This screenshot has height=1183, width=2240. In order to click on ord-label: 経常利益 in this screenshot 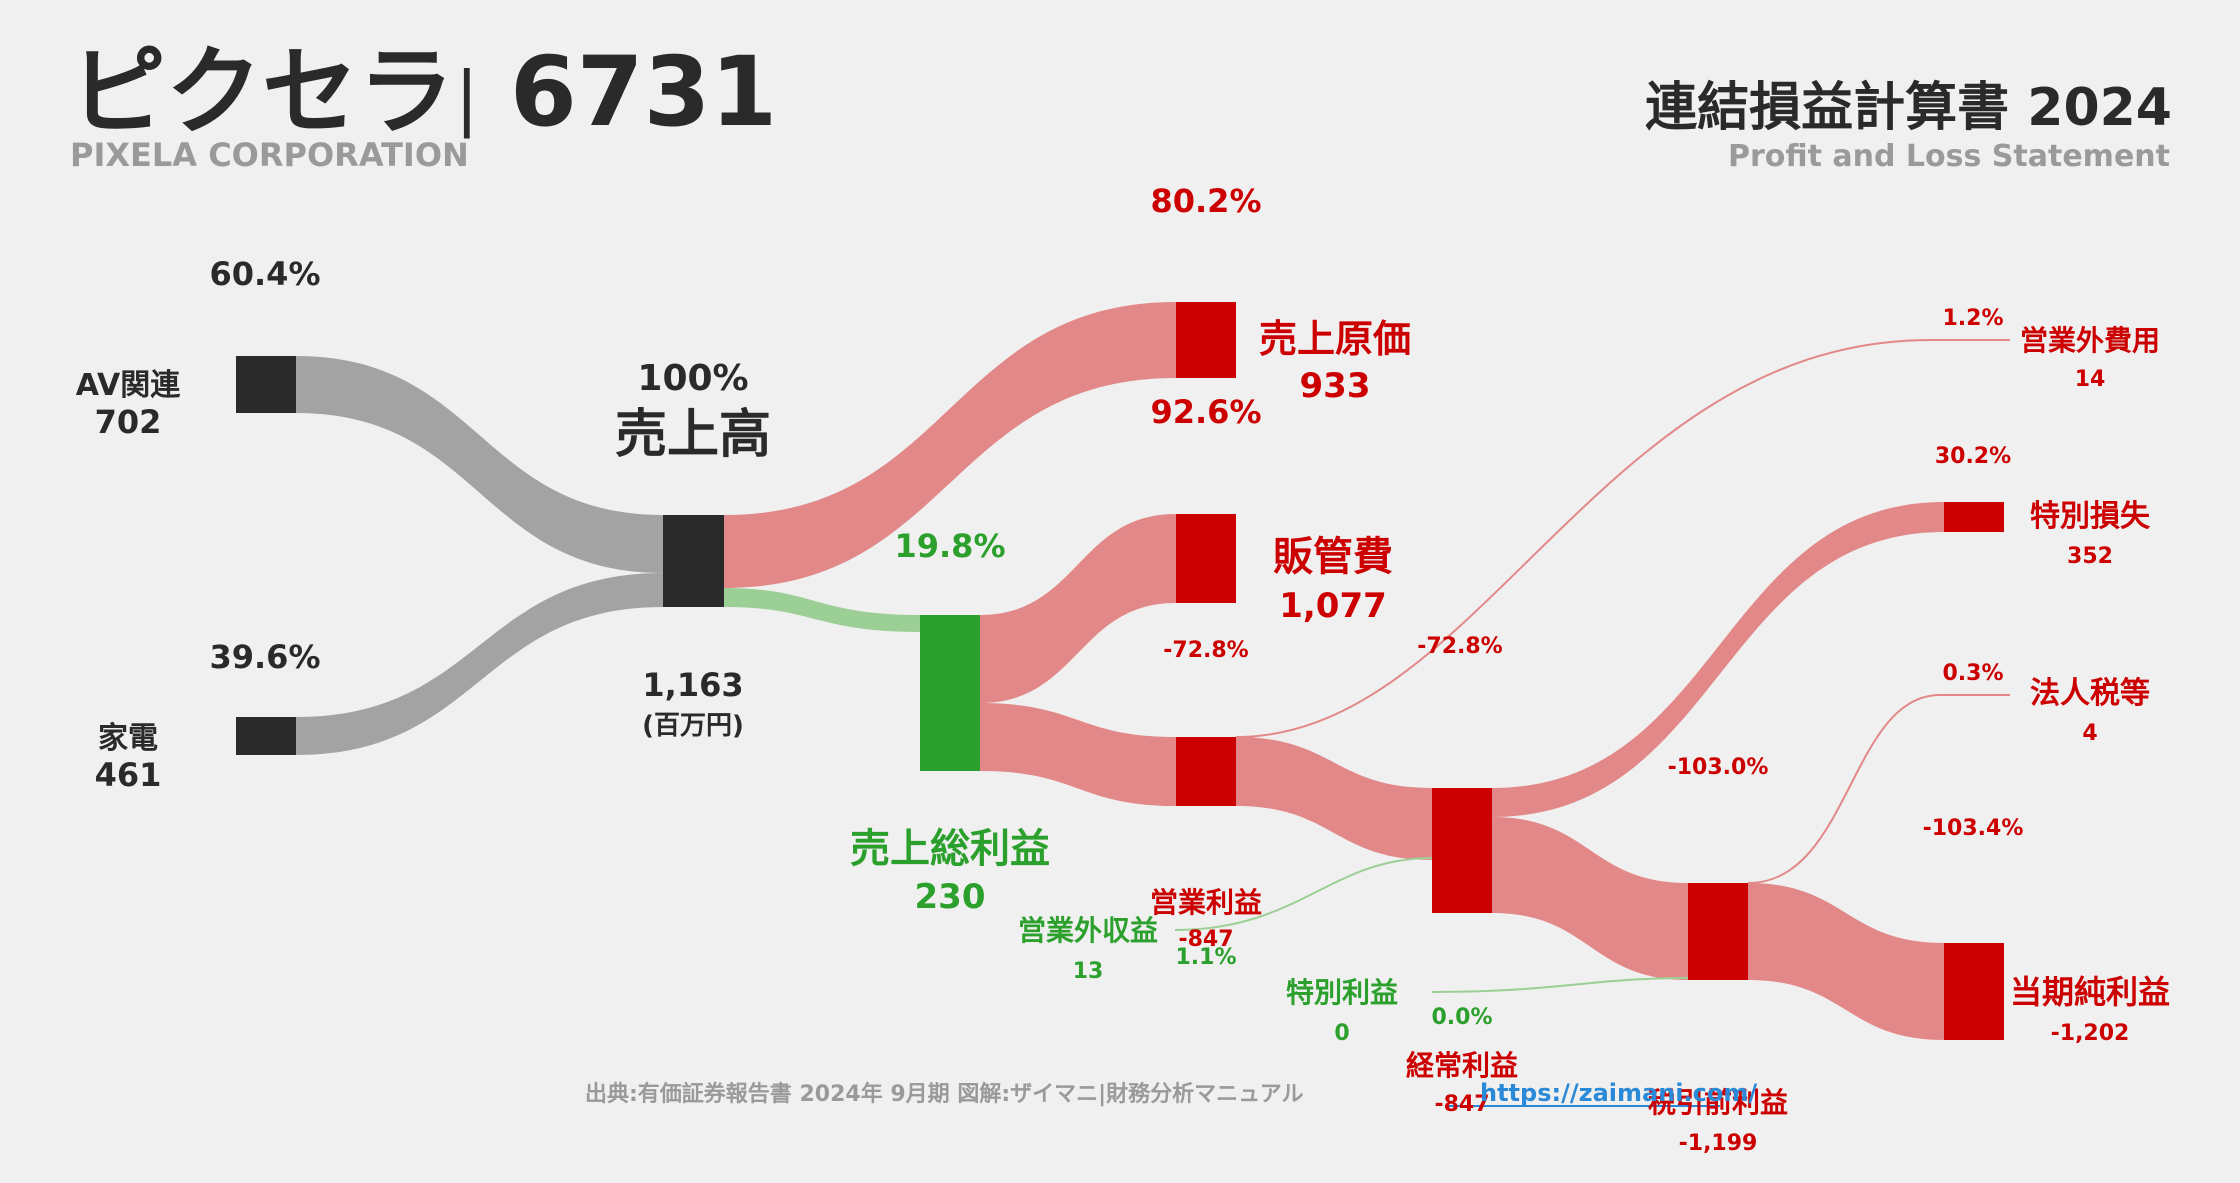, I will do `click(1462, 1065)`.